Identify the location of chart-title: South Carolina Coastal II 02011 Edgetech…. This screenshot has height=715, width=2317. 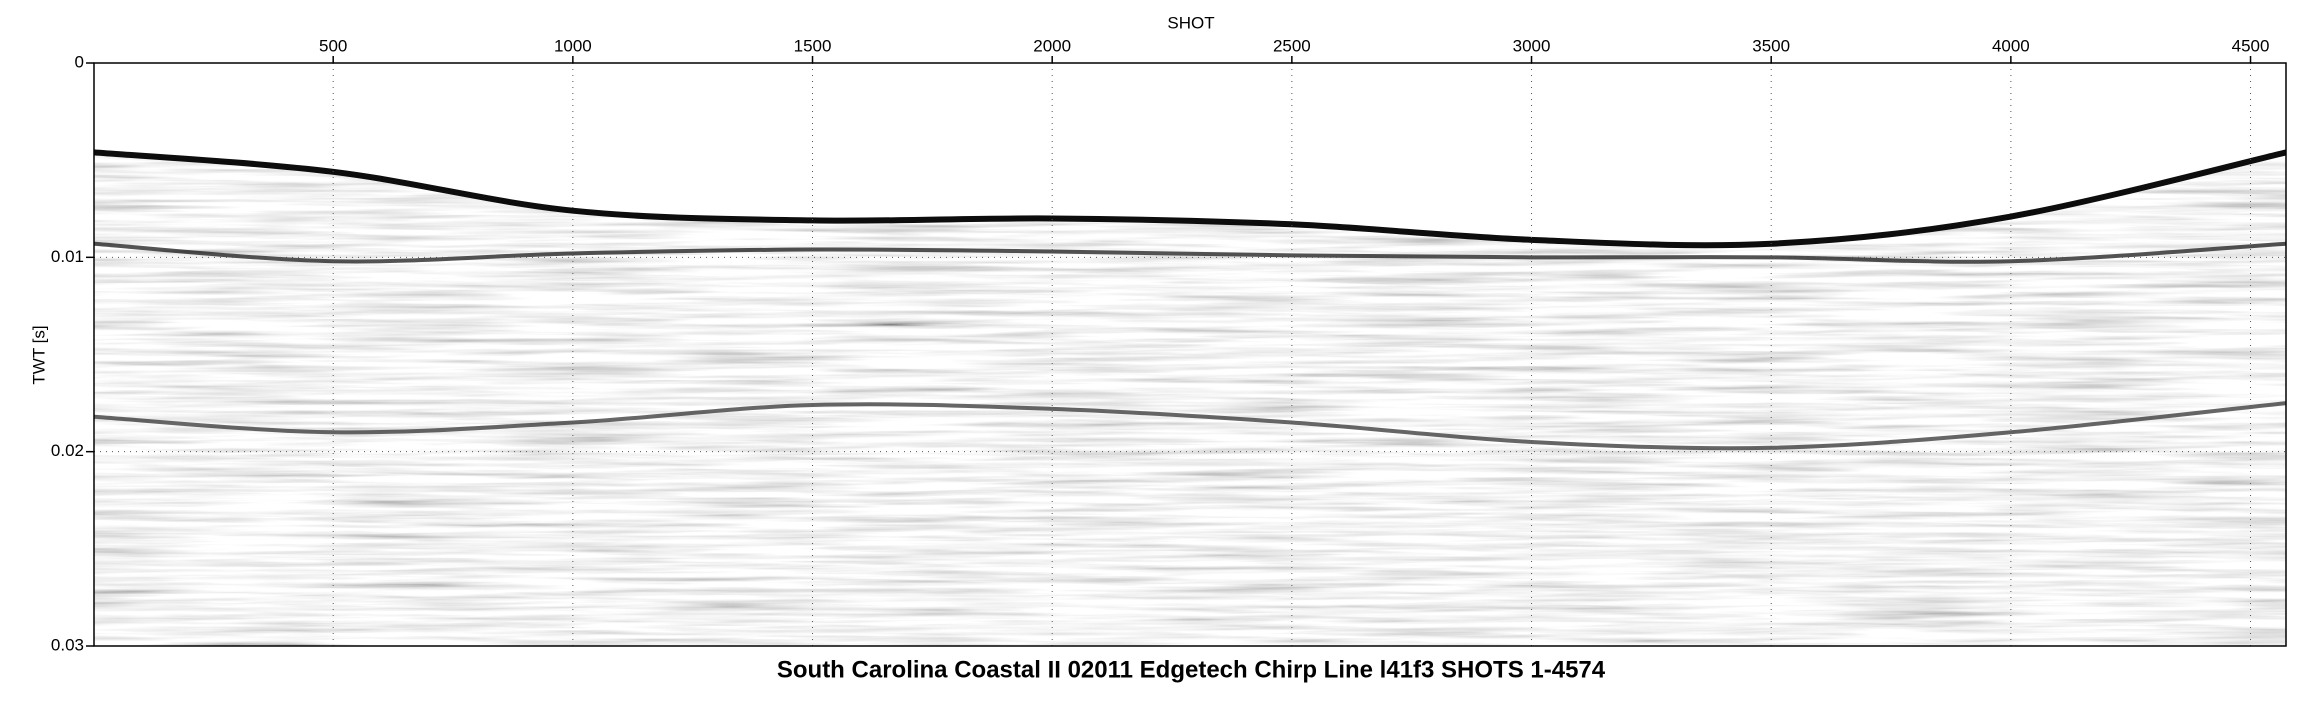
(1191, 669).